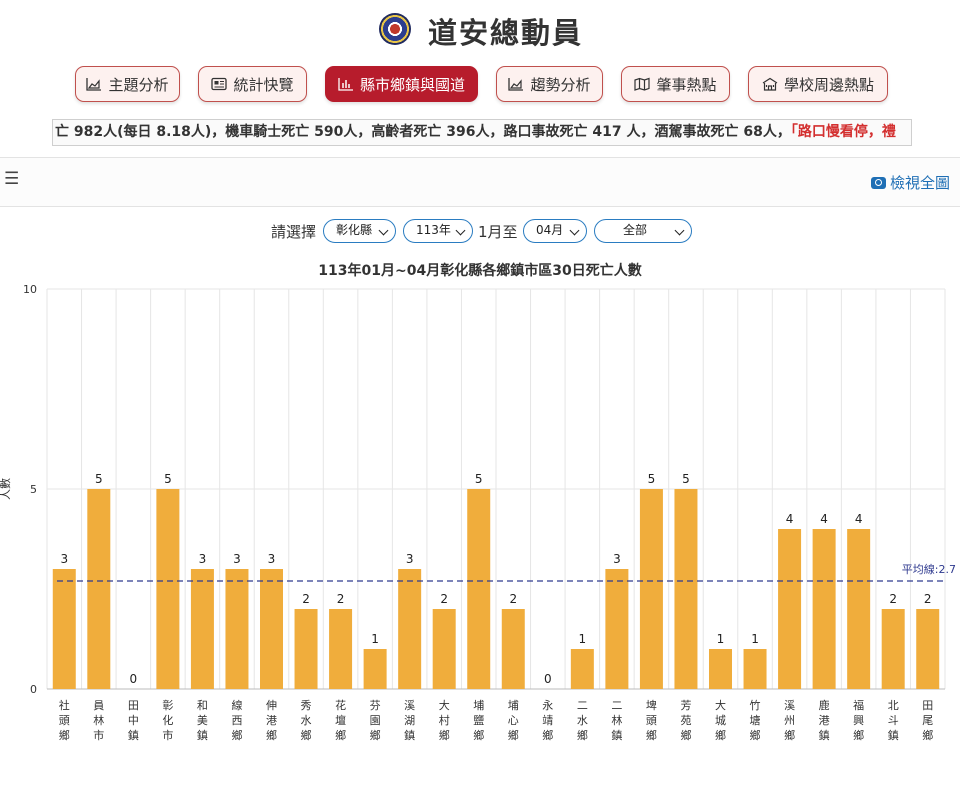 The width and height of the screenshot is (960, 805). I want to click on x-tick-label: 彰化市, so click(167, 720).